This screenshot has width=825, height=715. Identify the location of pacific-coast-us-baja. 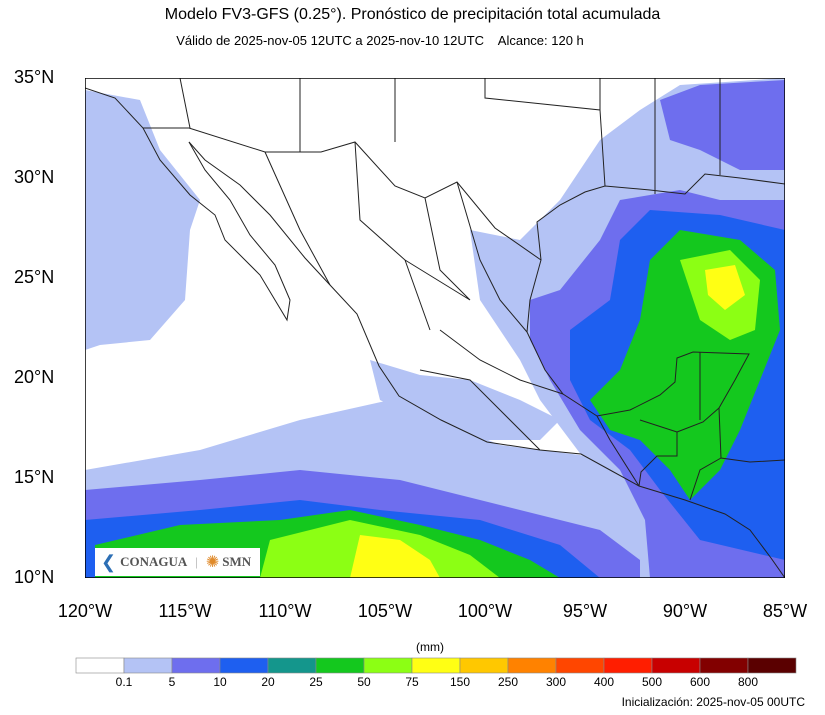
(188, 204).